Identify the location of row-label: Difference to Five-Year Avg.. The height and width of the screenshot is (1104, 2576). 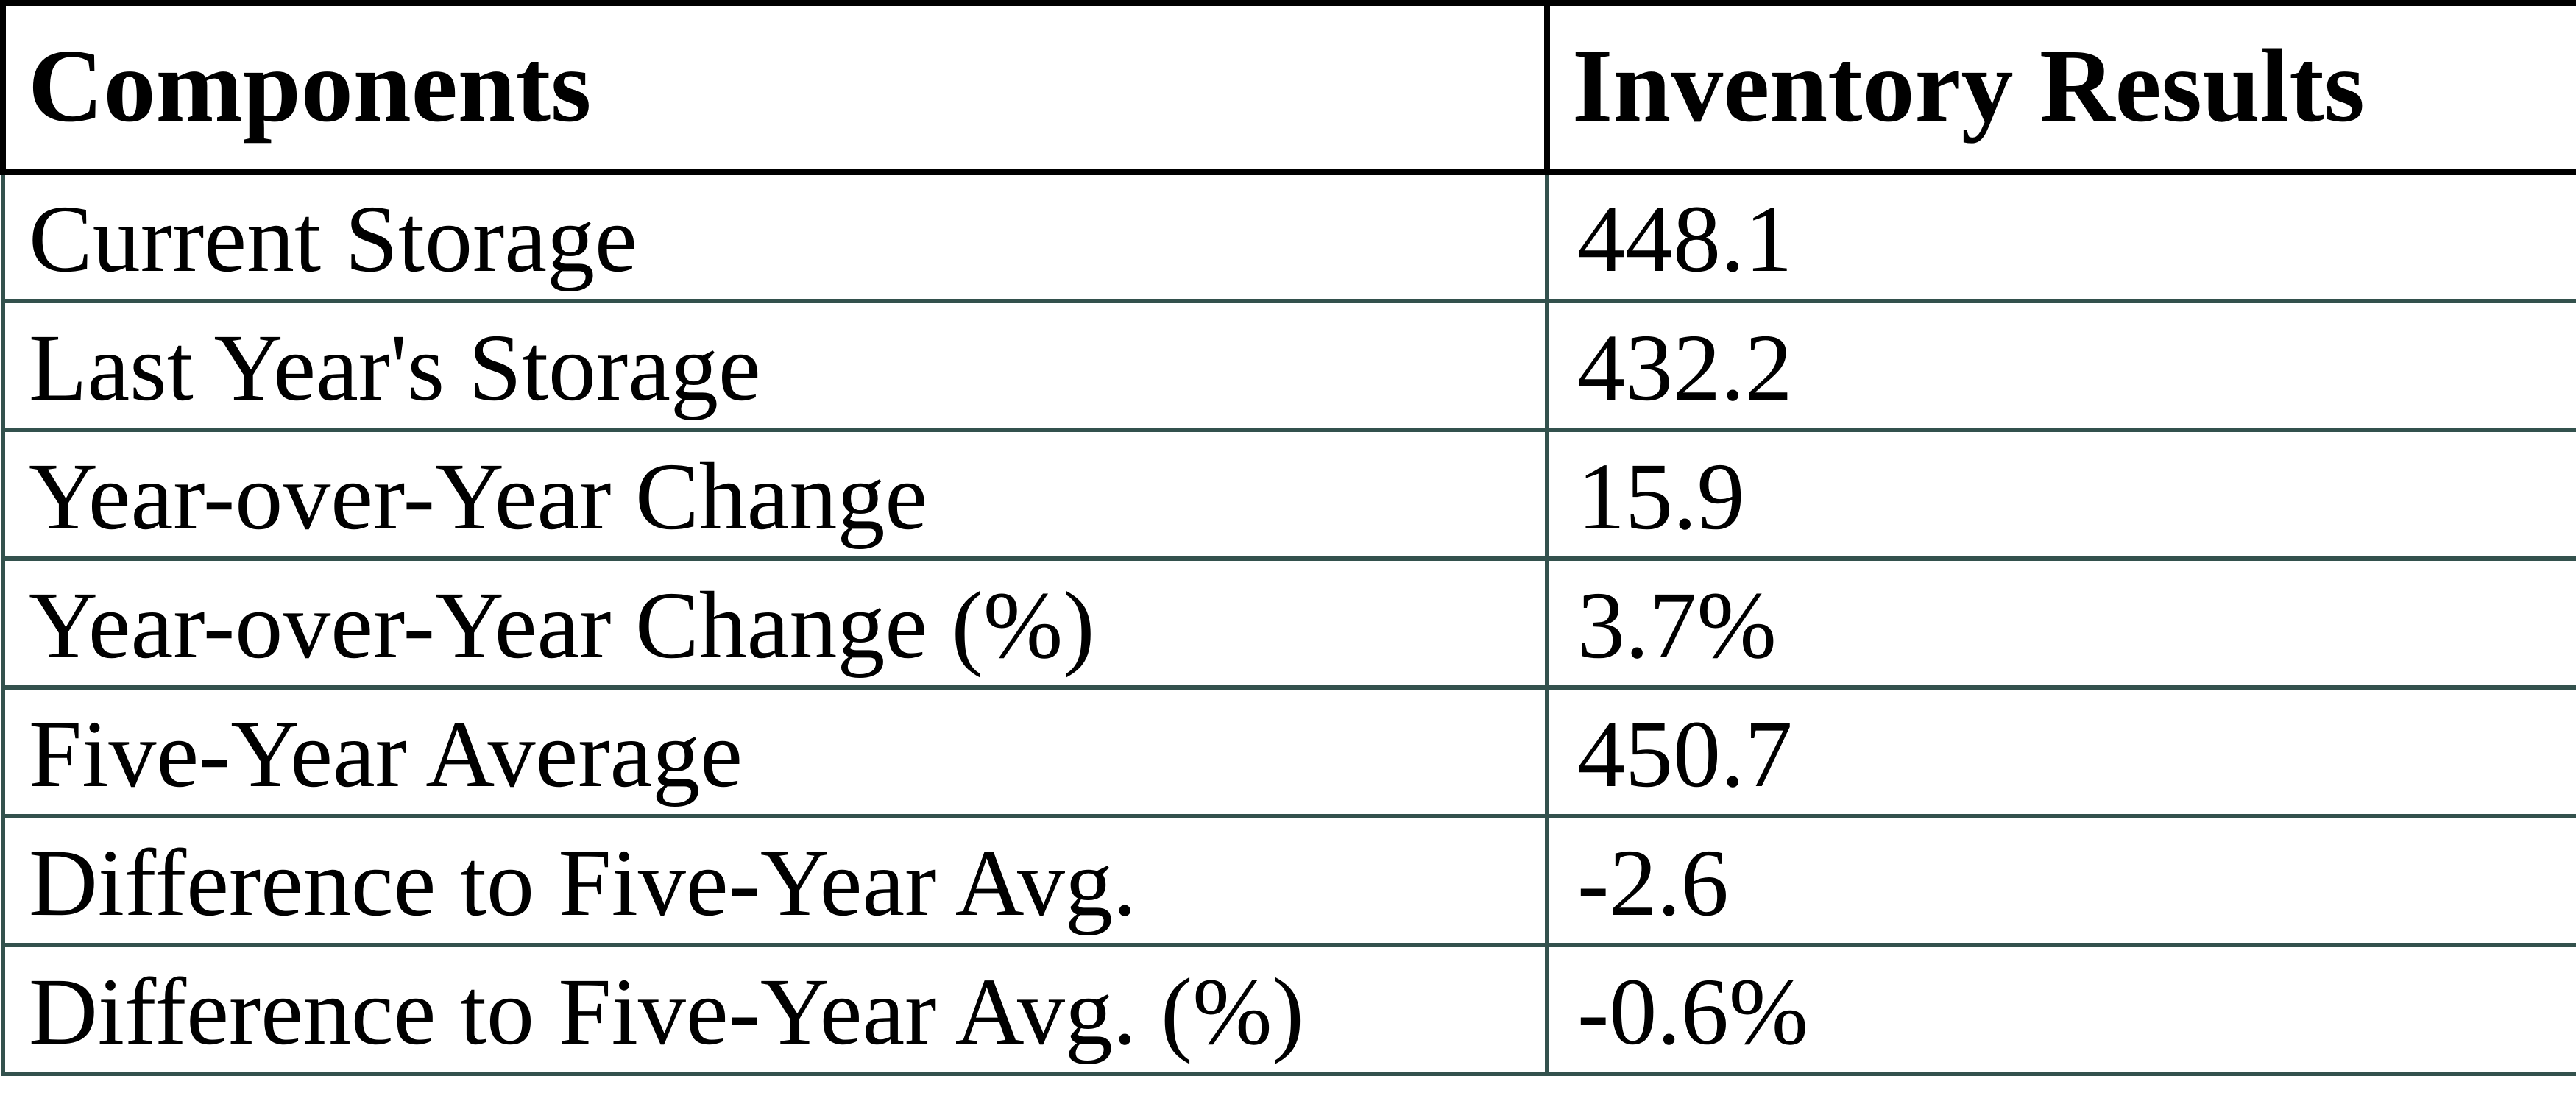
(775, 880).